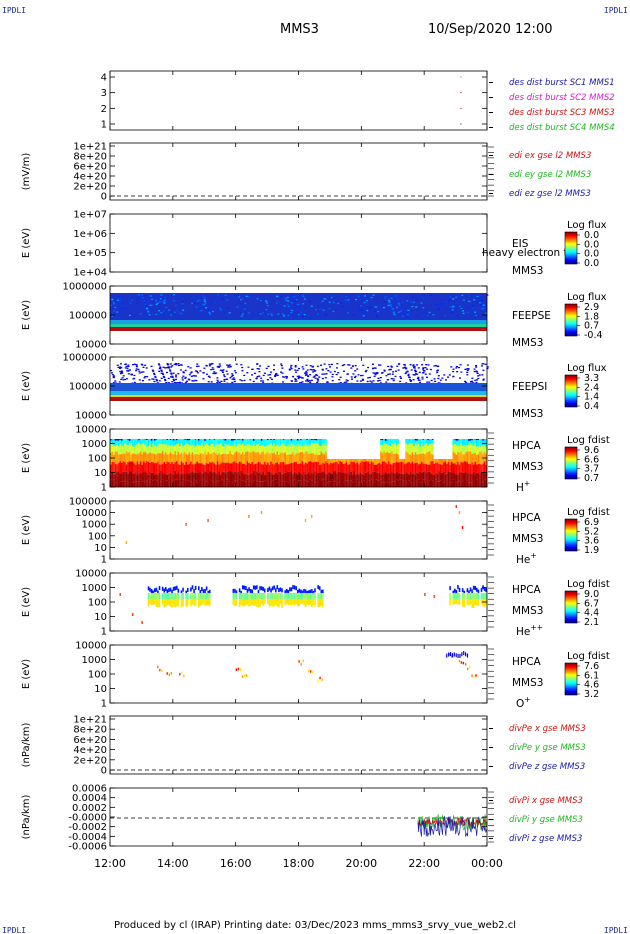 Image resolution: width=630 pixels, height=934 pixels. Describe the element at coordinates (591, 522) in the screenshot. I see `colorbar-tick: 6.9` at that location.